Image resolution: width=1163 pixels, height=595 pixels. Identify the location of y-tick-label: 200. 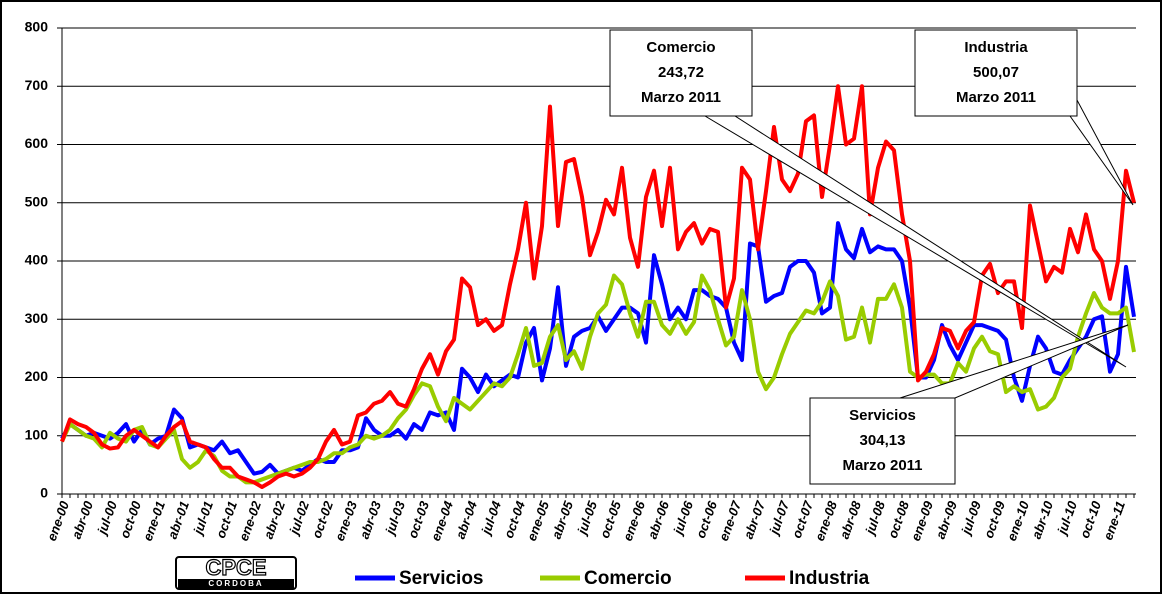
(37, 376).